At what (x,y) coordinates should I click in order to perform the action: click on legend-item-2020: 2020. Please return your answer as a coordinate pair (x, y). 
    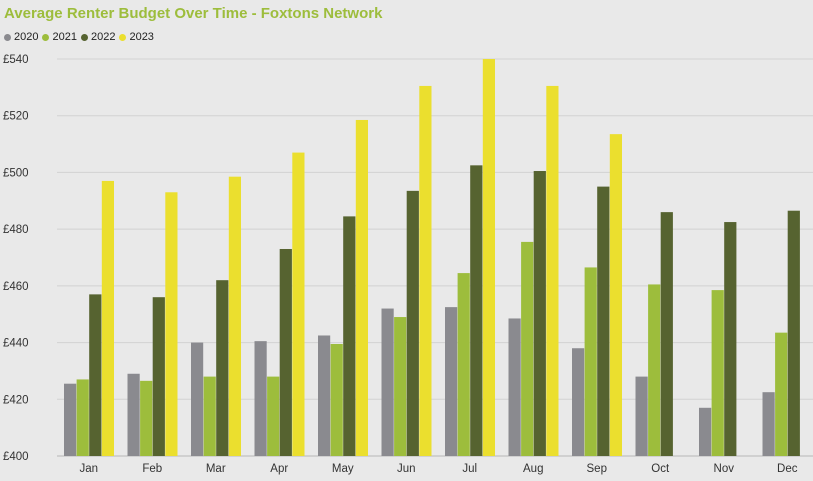
    Looking at the image, I should click on (21, 37).